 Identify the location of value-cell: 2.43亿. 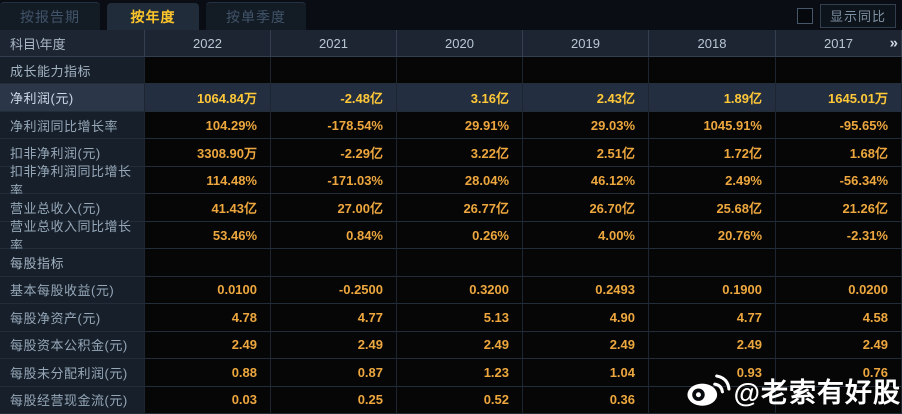
(586, 98).